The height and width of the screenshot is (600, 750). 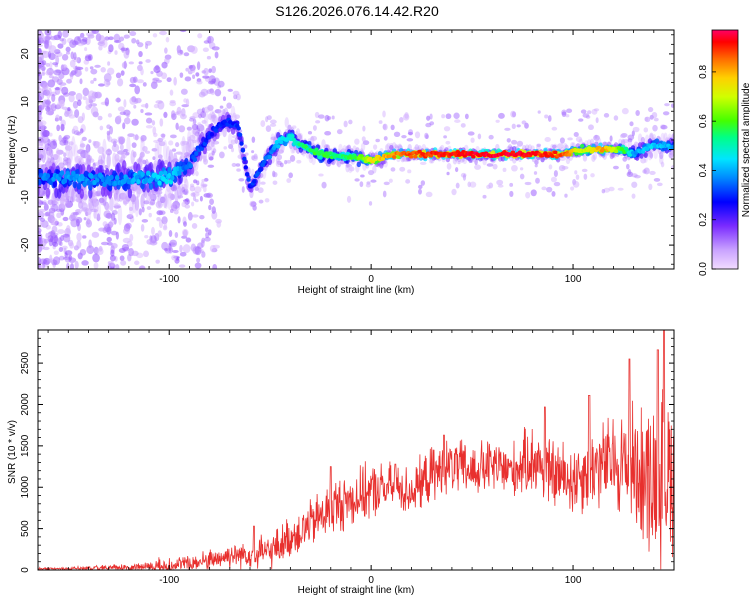 I want to click on x-tick-label: -100, so click(x=169, y=580).